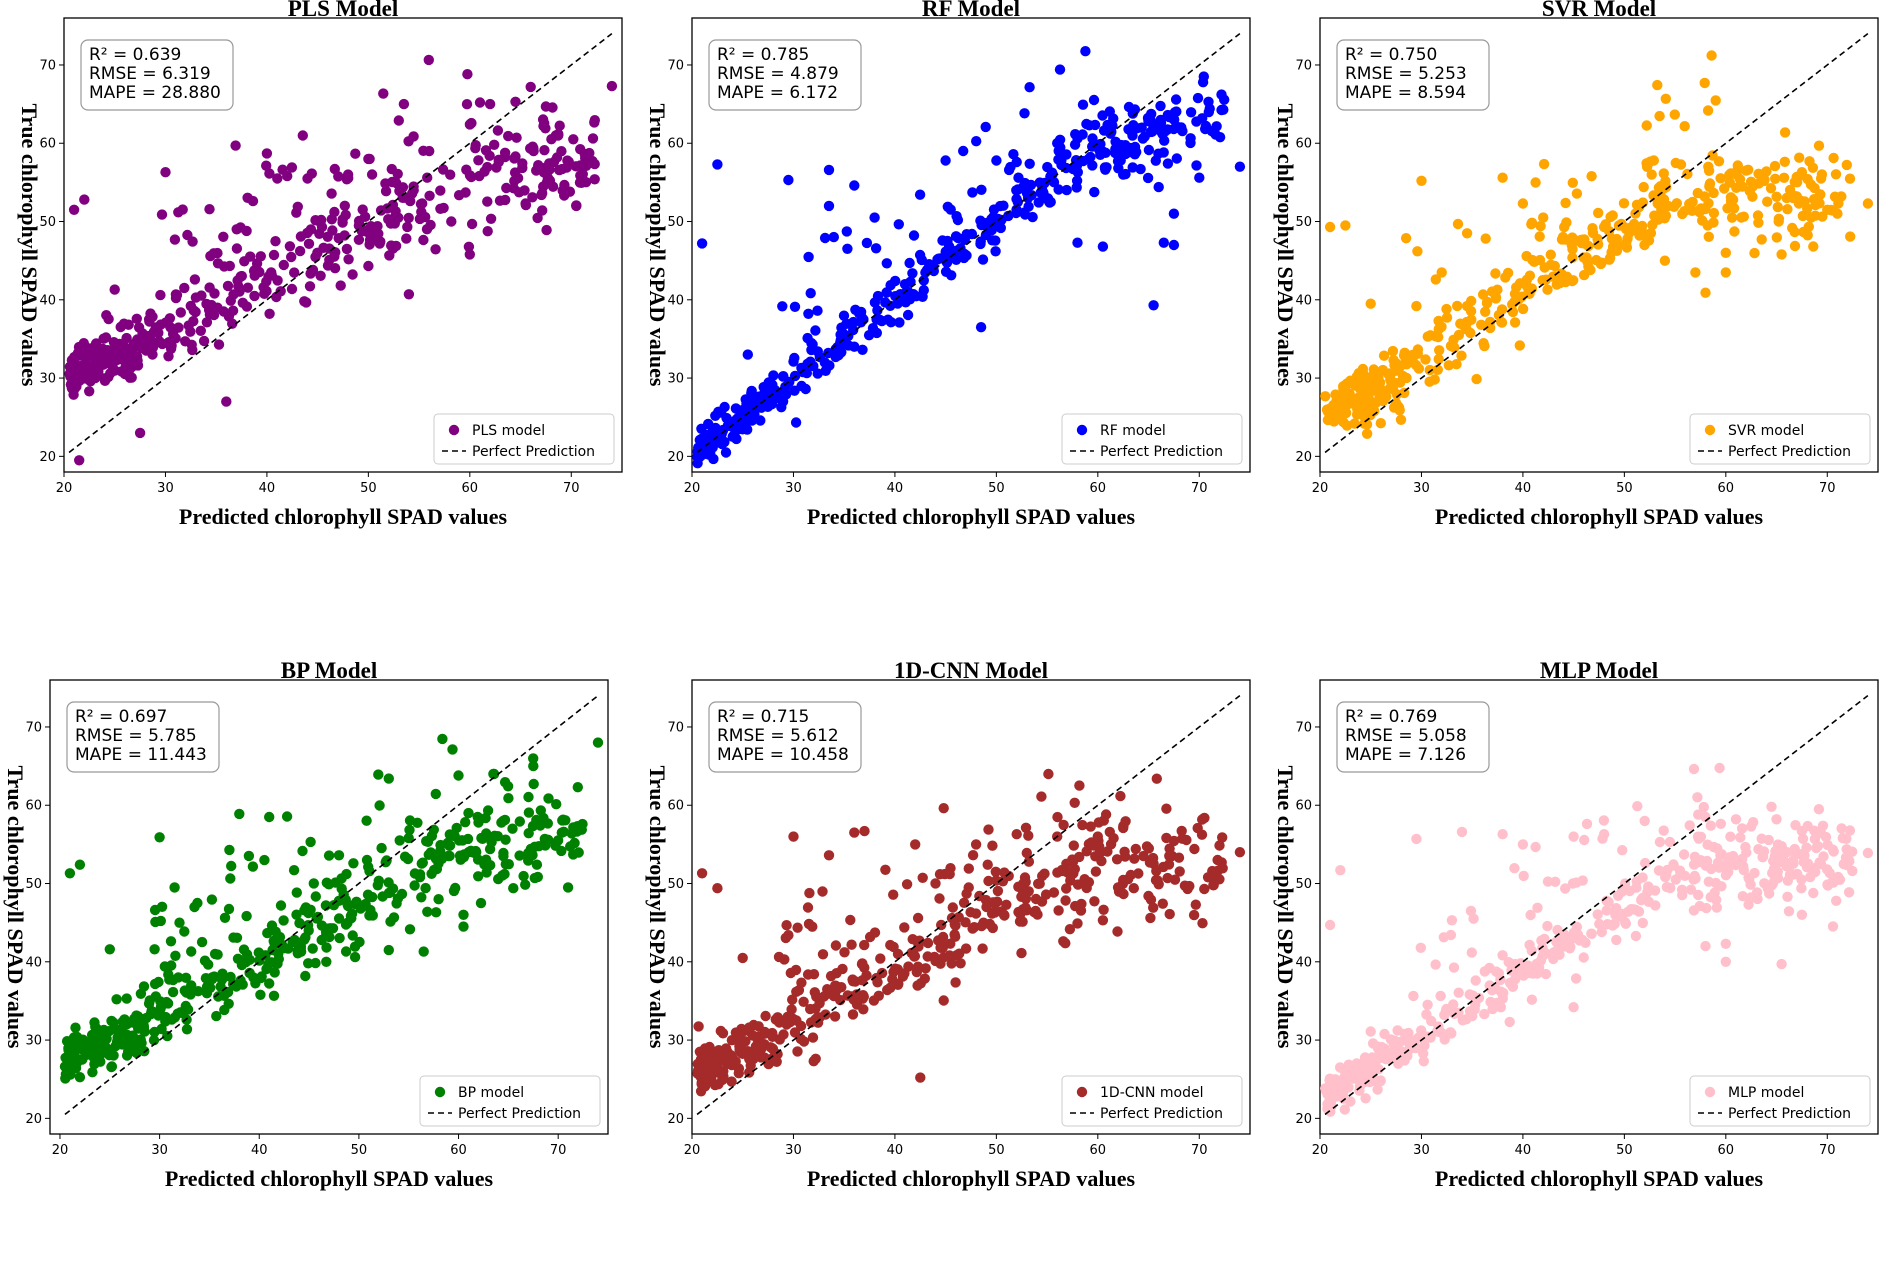 The image size is (1890, 1284). Describe the element at coordinates (783, 755) in the screenshot. I see `stats-line: MAPE = 10.458` at that location.